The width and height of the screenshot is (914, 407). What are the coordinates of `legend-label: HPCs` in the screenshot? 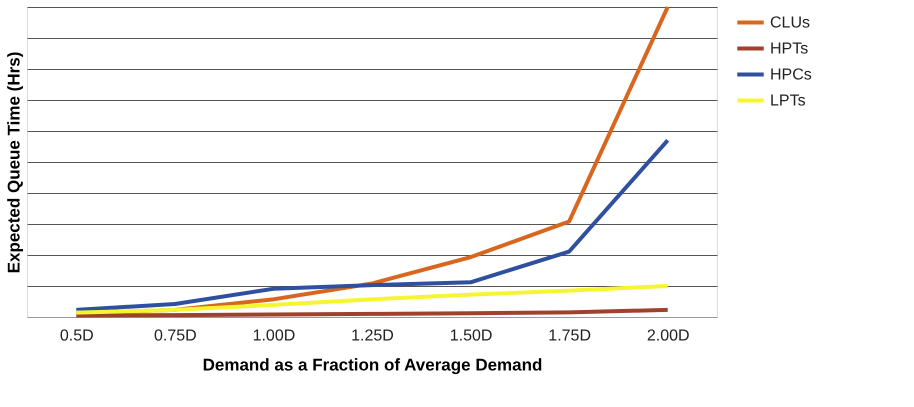 It's located at (791, 75).